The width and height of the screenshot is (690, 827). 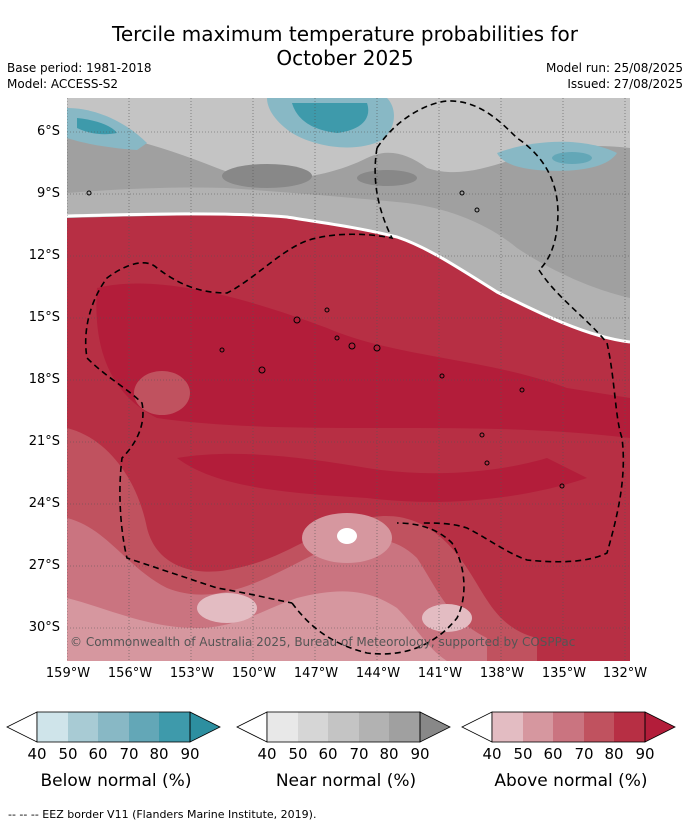 What do you see at coordinates (345, 58) in the screenshot?
I see `title-line-2: October 2025` at bounding box center [345, 58].